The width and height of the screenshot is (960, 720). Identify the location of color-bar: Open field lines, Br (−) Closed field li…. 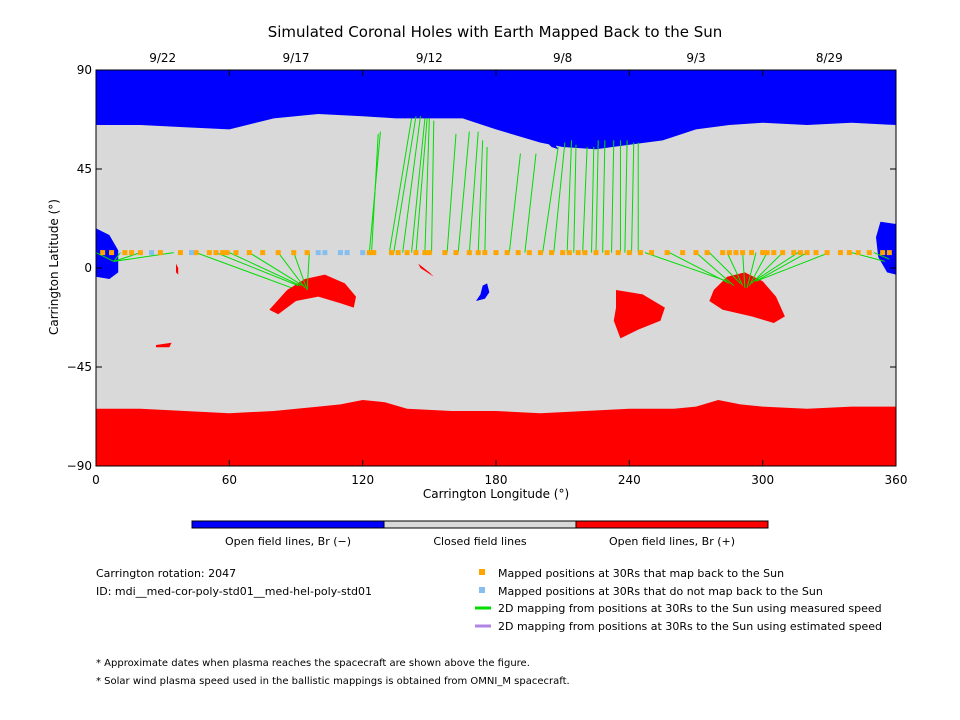
(480, 534).